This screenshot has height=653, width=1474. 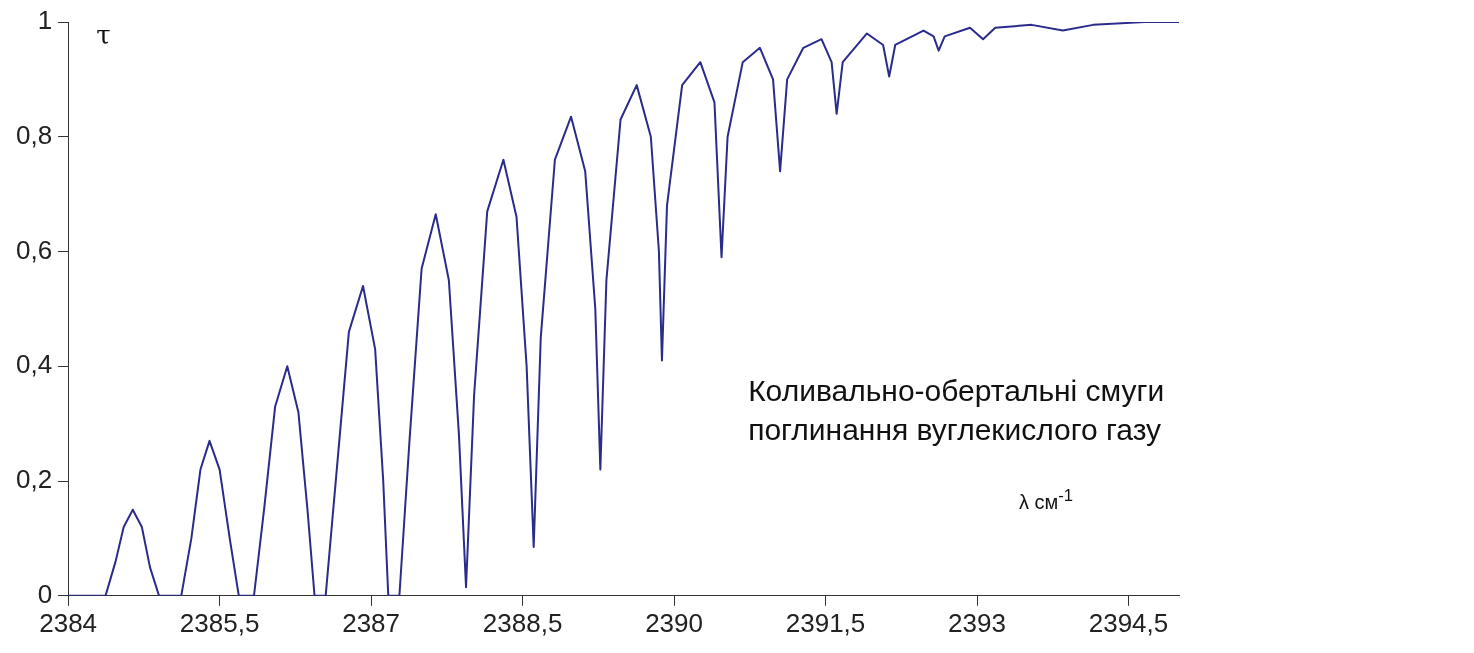 I want to click on y-axis-title: τ, so click(x=103, y=35).